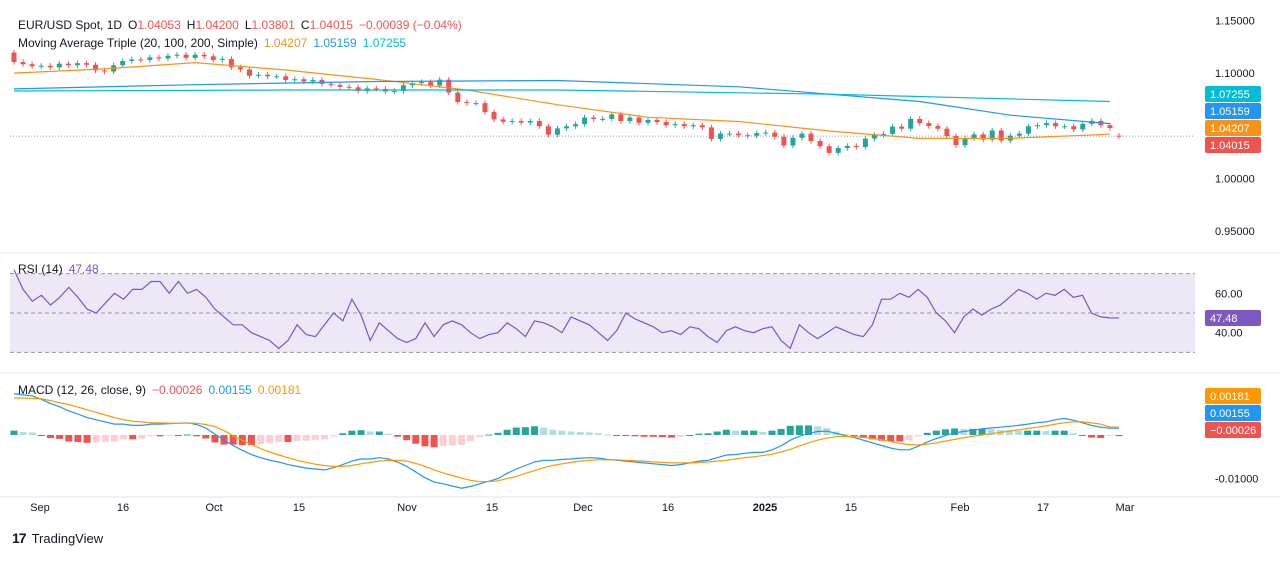  Describe the element at coordinates (1236, 480) in the screenshot. I see `macd-tick-label: -0.01000` at that location.